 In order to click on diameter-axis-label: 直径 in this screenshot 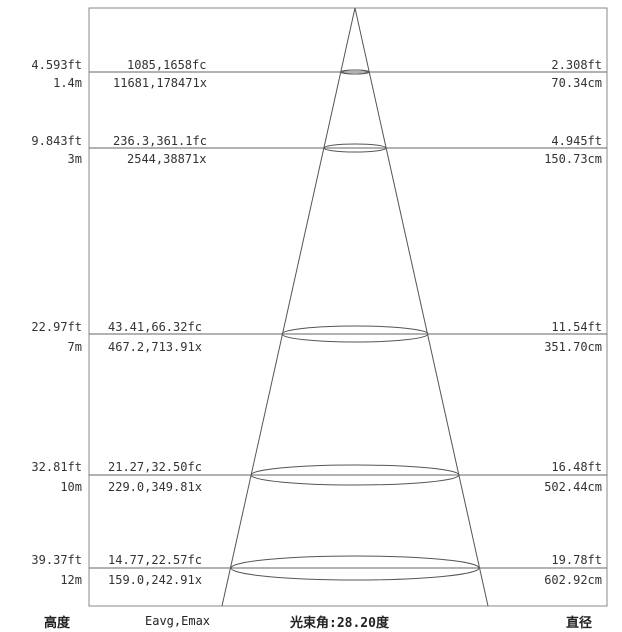, I will do `click(579, 623)`.